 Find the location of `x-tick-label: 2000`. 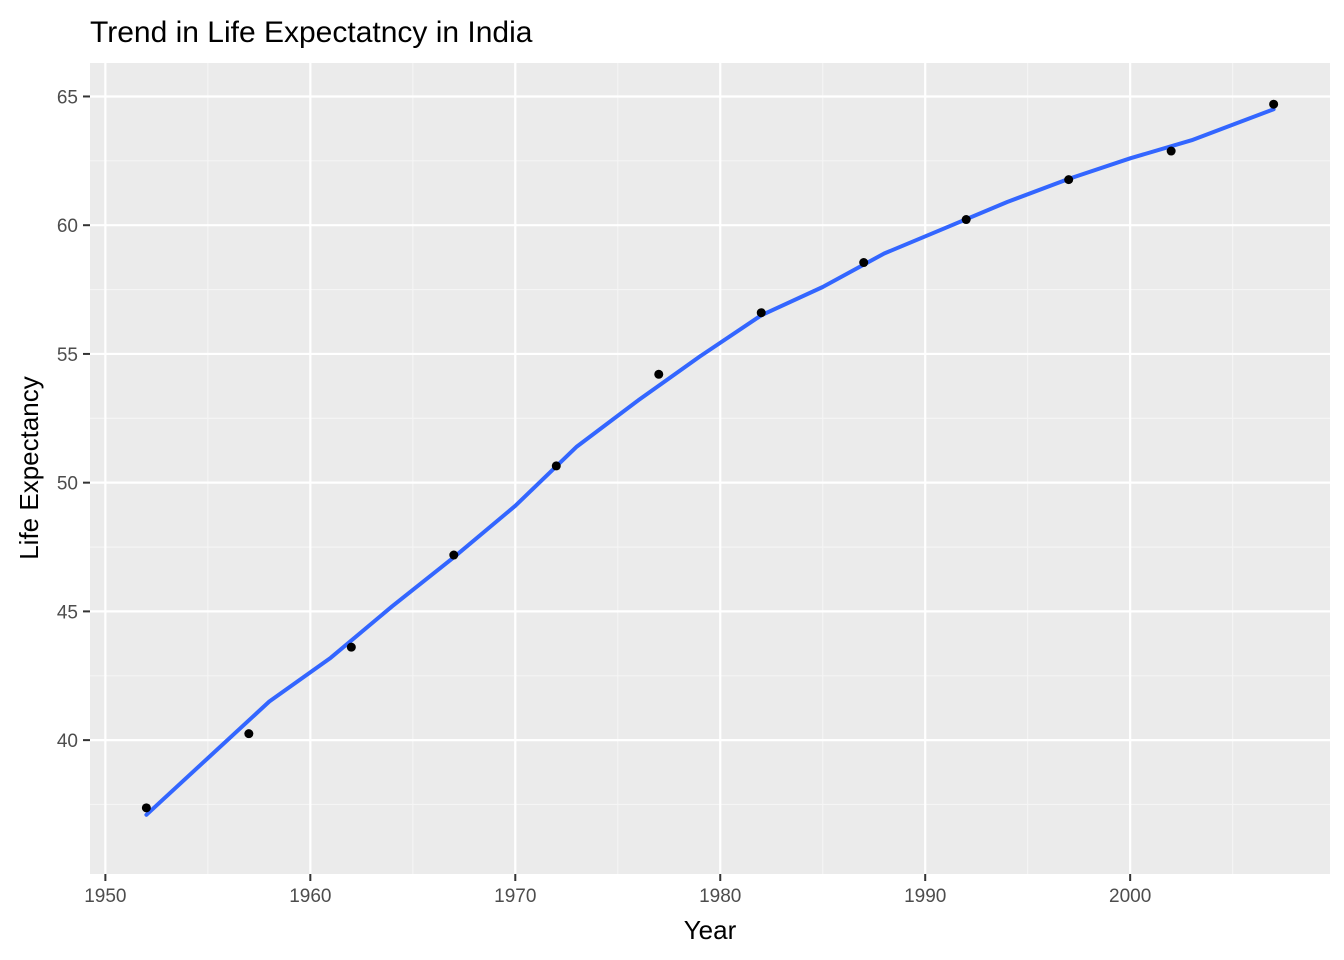

x-tick-label: 2000 is located at coordinates (1130, 896).